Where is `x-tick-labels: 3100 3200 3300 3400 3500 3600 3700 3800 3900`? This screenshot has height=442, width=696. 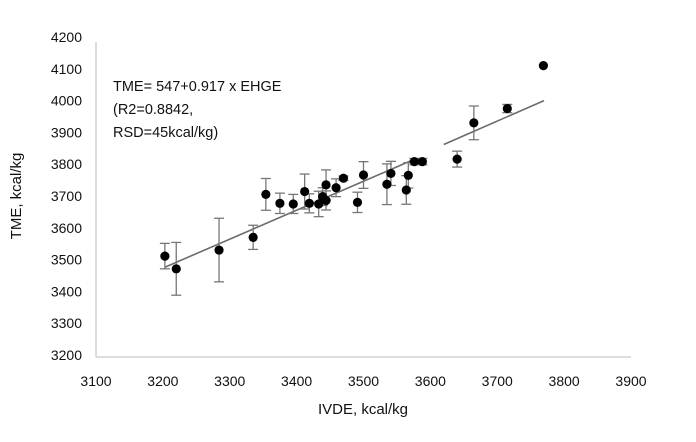 x-tick-labels: 3100 3200 3300 3400 3500 3600 3700 3800 3900 is located at coordinates (363, 381).